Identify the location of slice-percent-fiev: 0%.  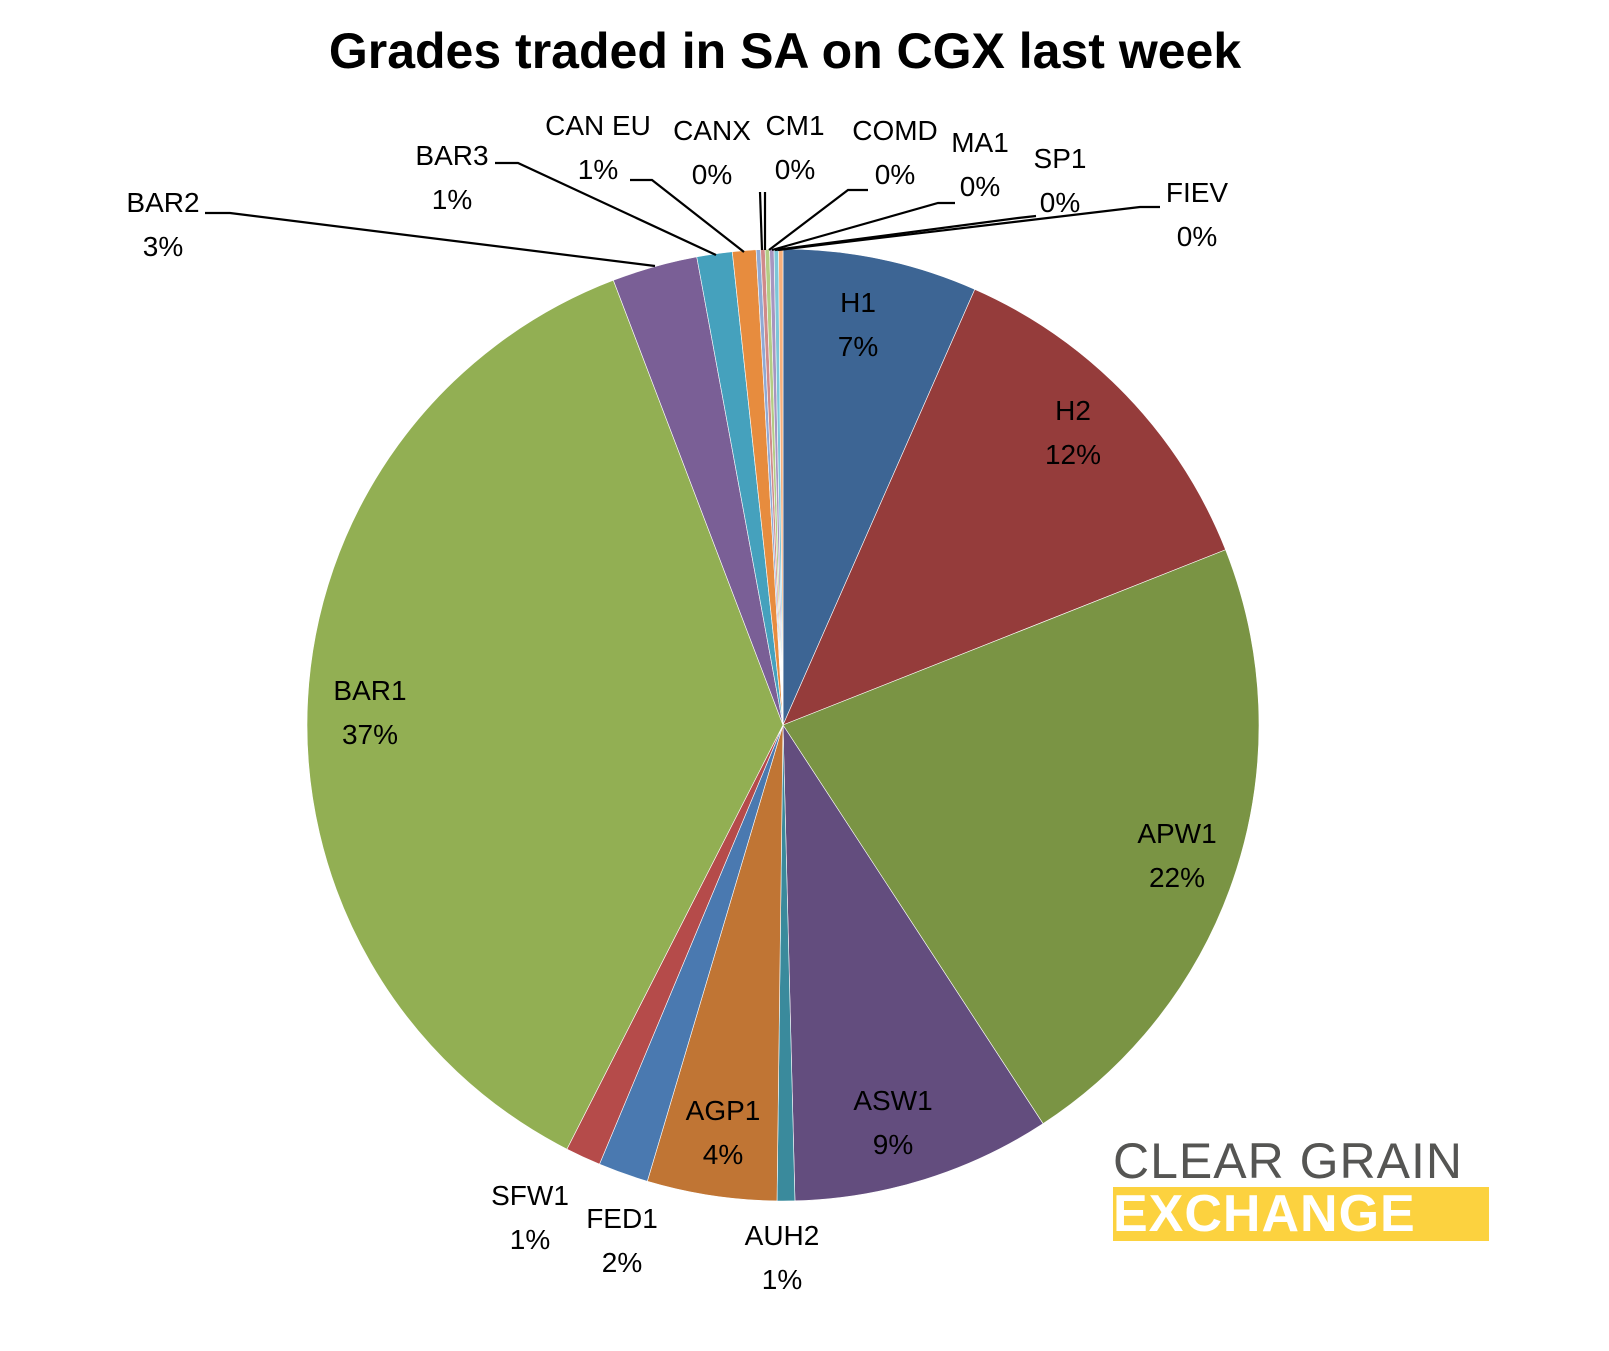
(1197, 236).